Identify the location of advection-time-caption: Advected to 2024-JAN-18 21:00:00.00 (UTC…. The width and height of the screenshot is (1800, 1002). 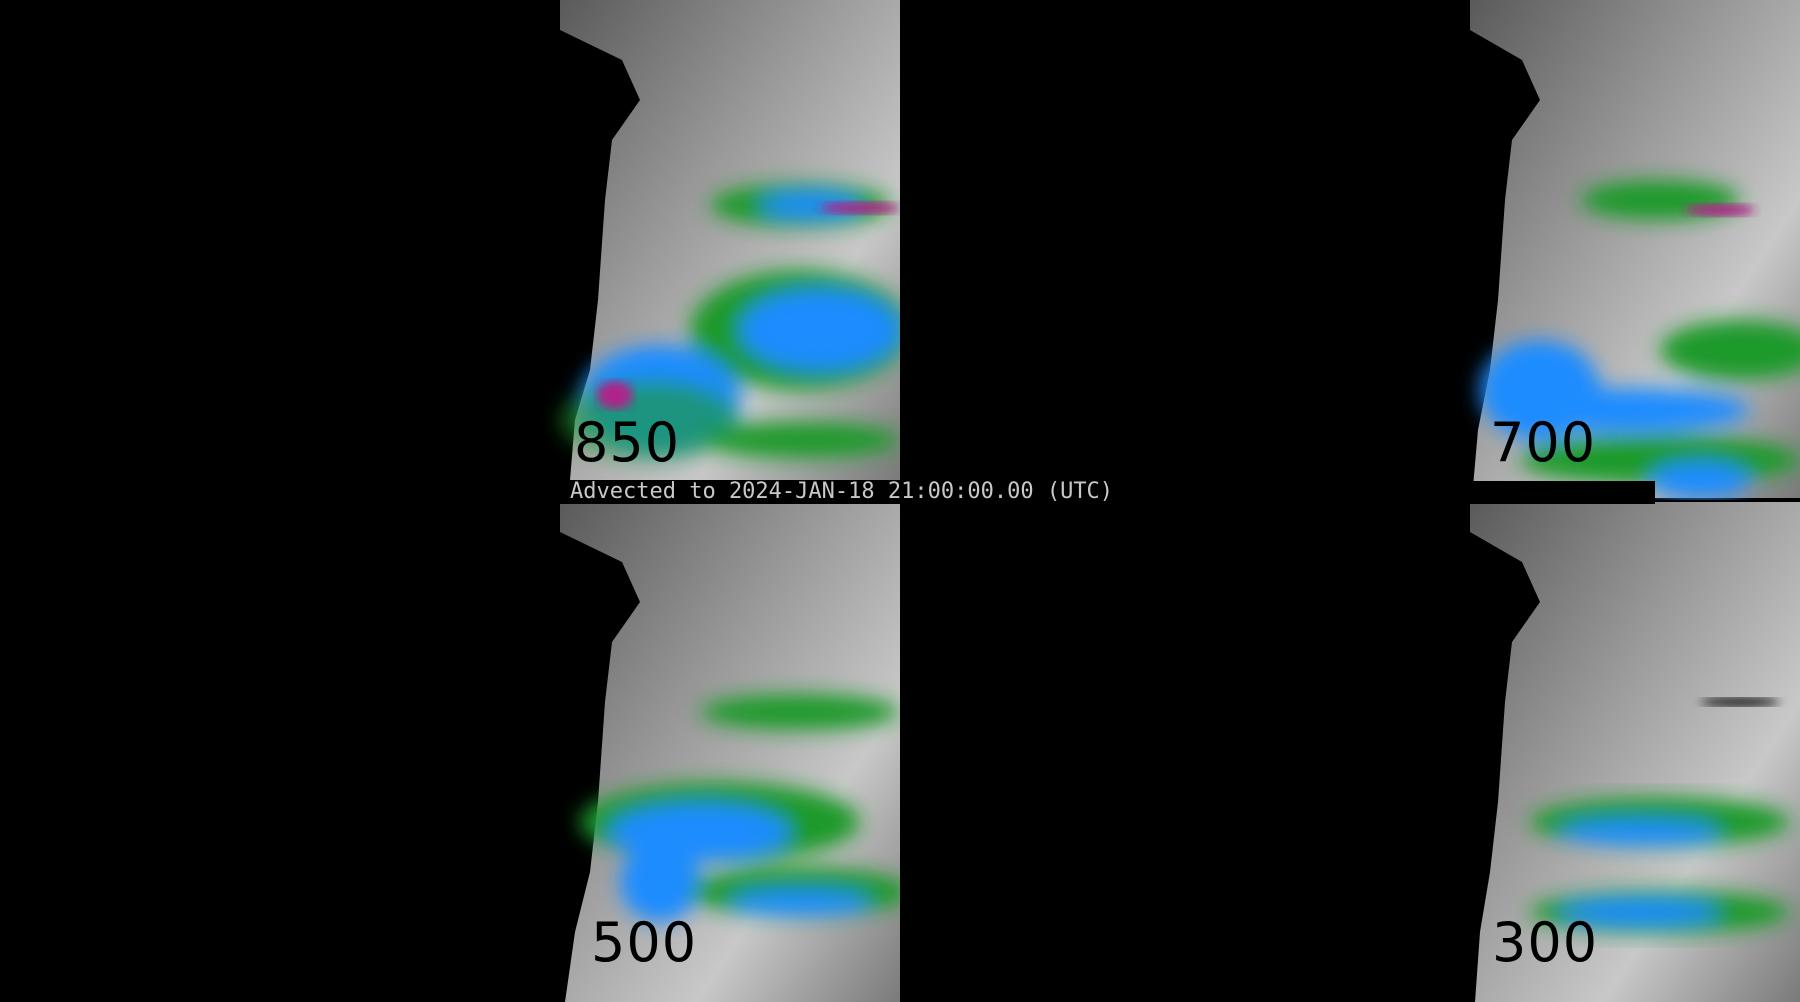
(842, 491).